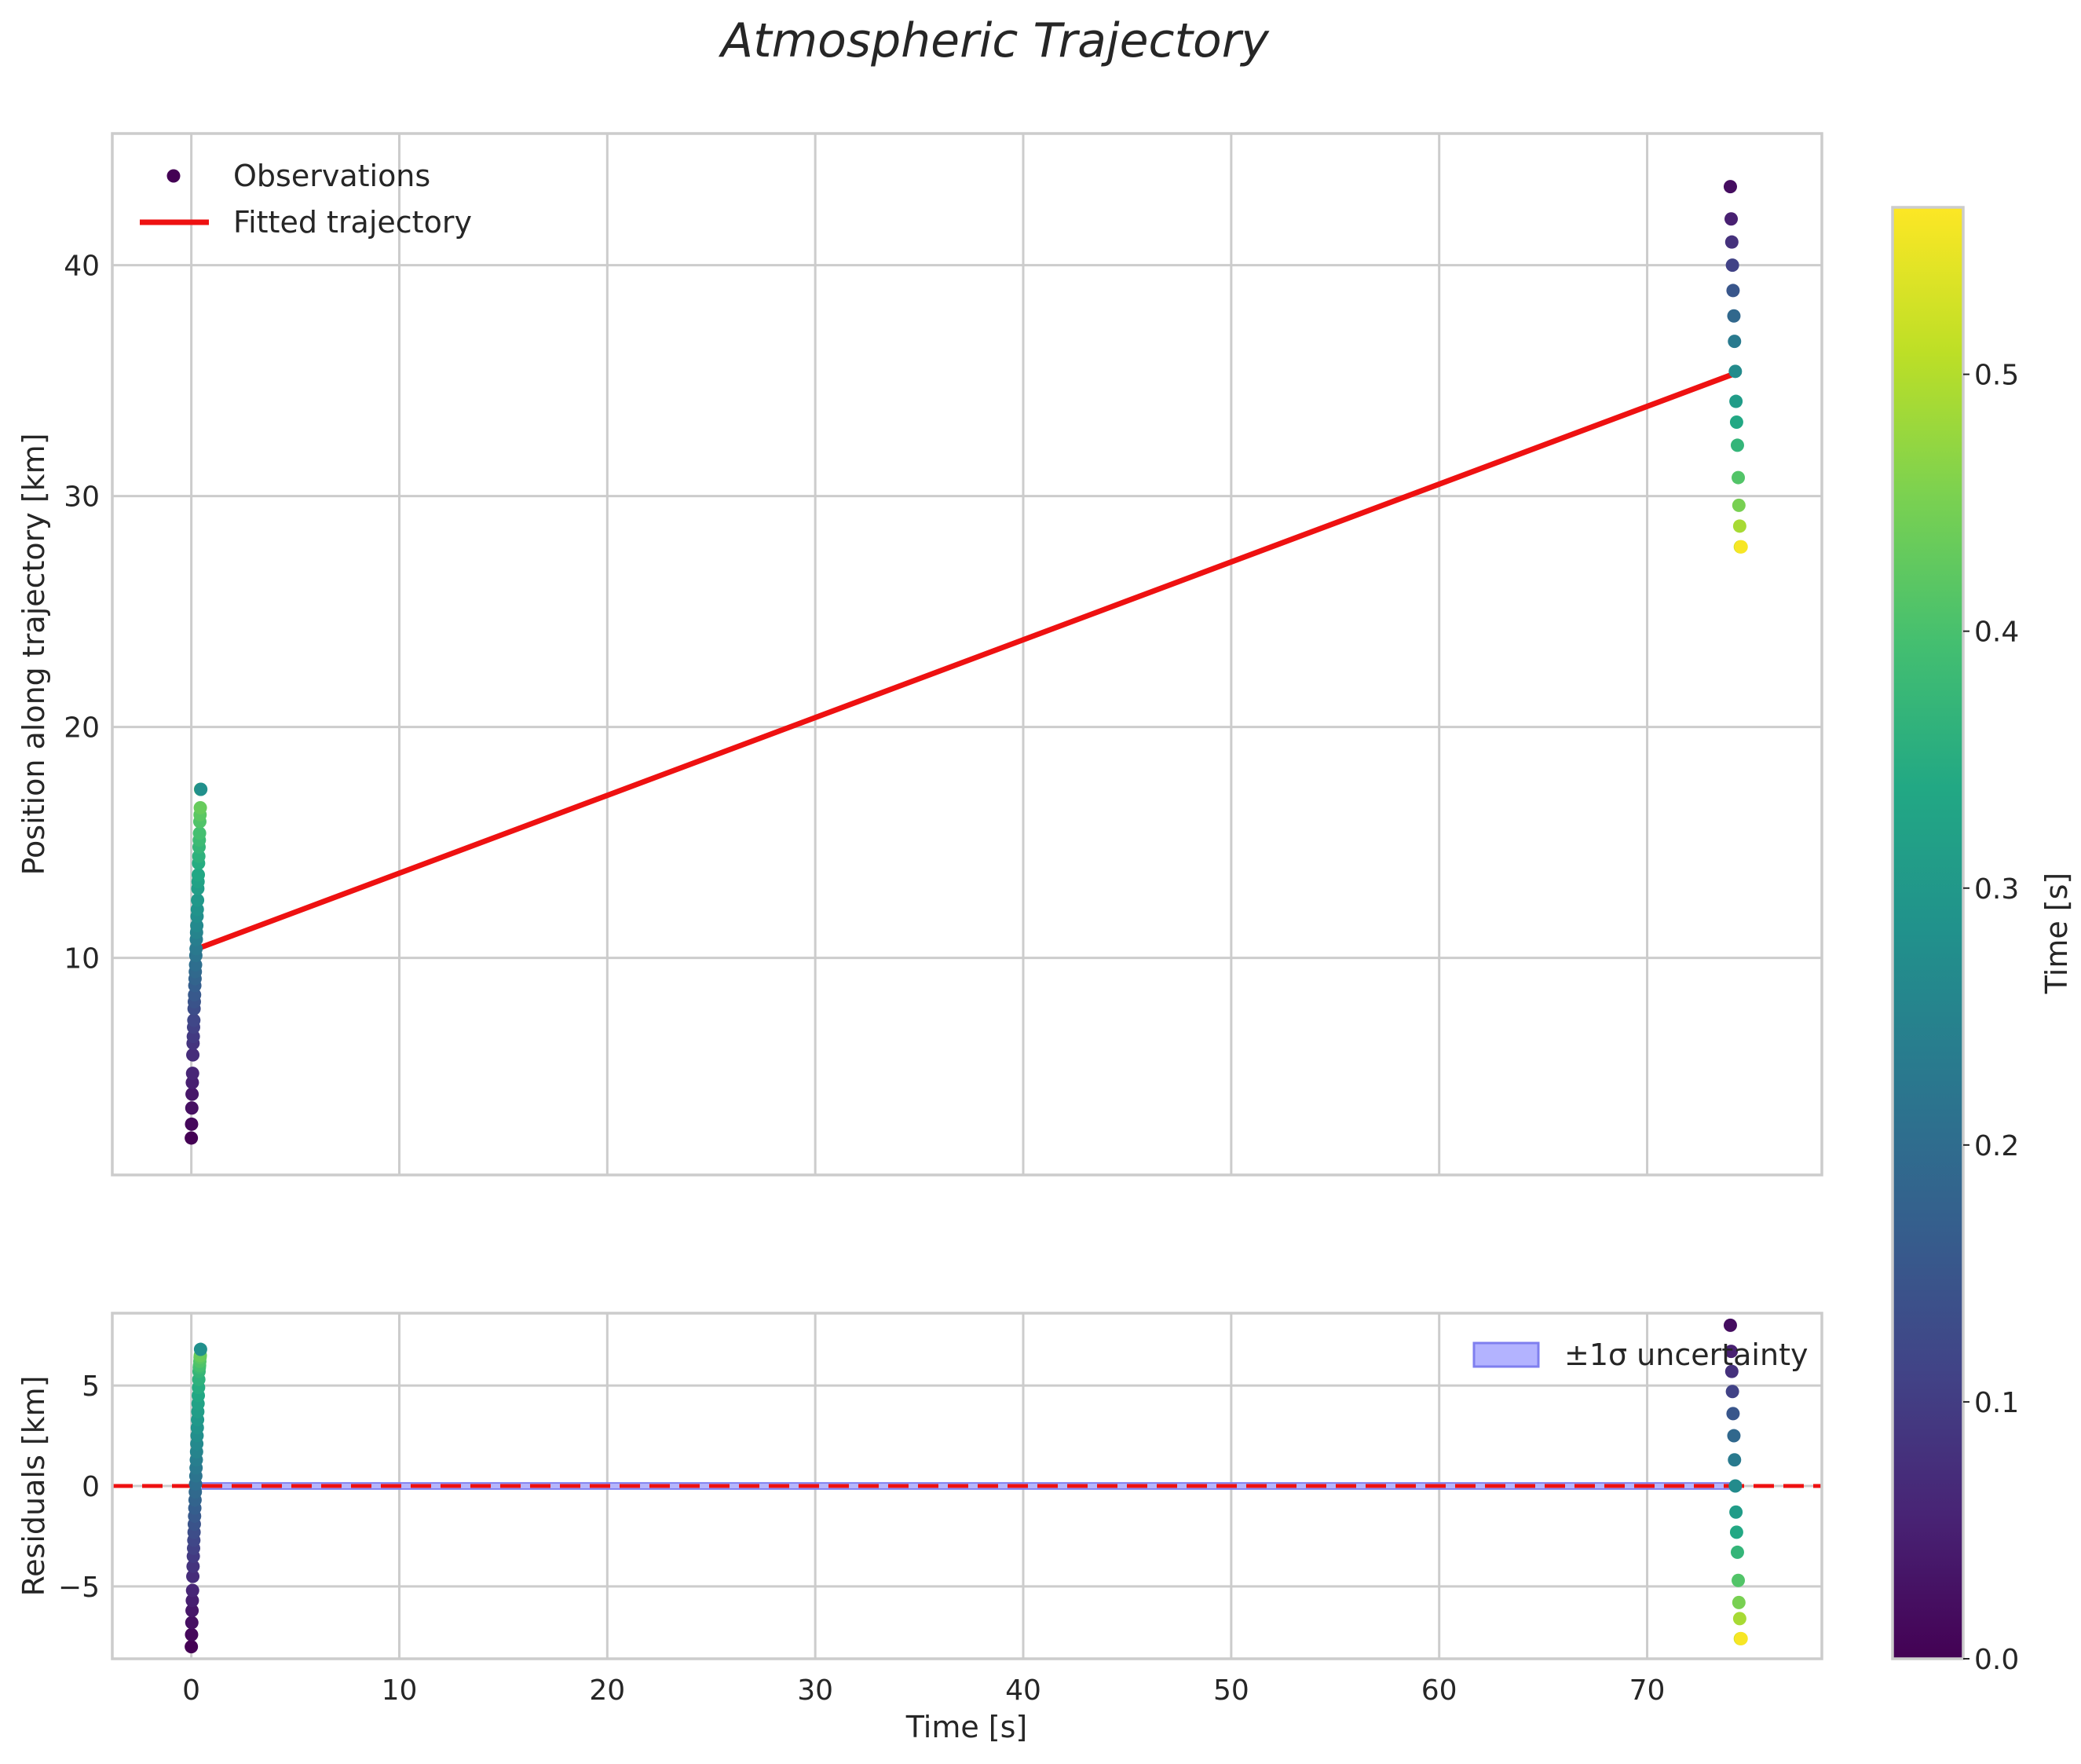 This screenshot has height=1764, width=2081. Describe the element at coordinates (82, 498) in the screenshot. I see `main-y-tick-label: 30` at that location.